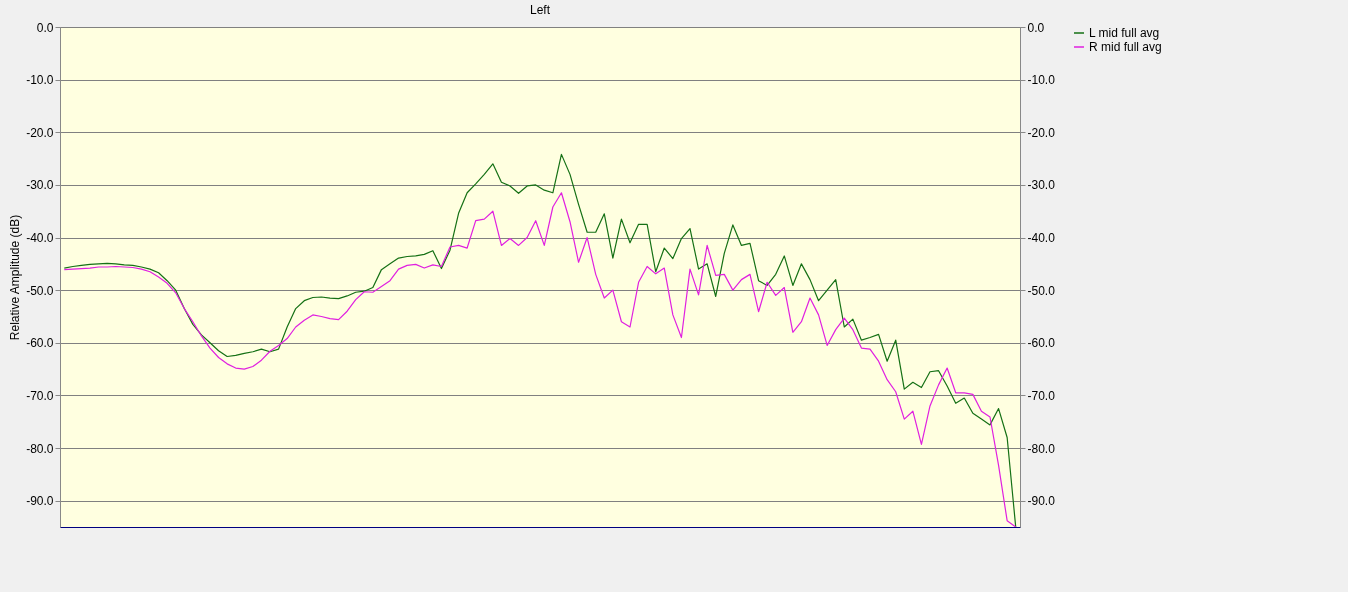 The height and width of the screenshot is (592, 1348). What do you see at coordinates (1124, 33) in the screenshot?
I see `legend-label: L mid full avg` at bounding box center [1124, 33].